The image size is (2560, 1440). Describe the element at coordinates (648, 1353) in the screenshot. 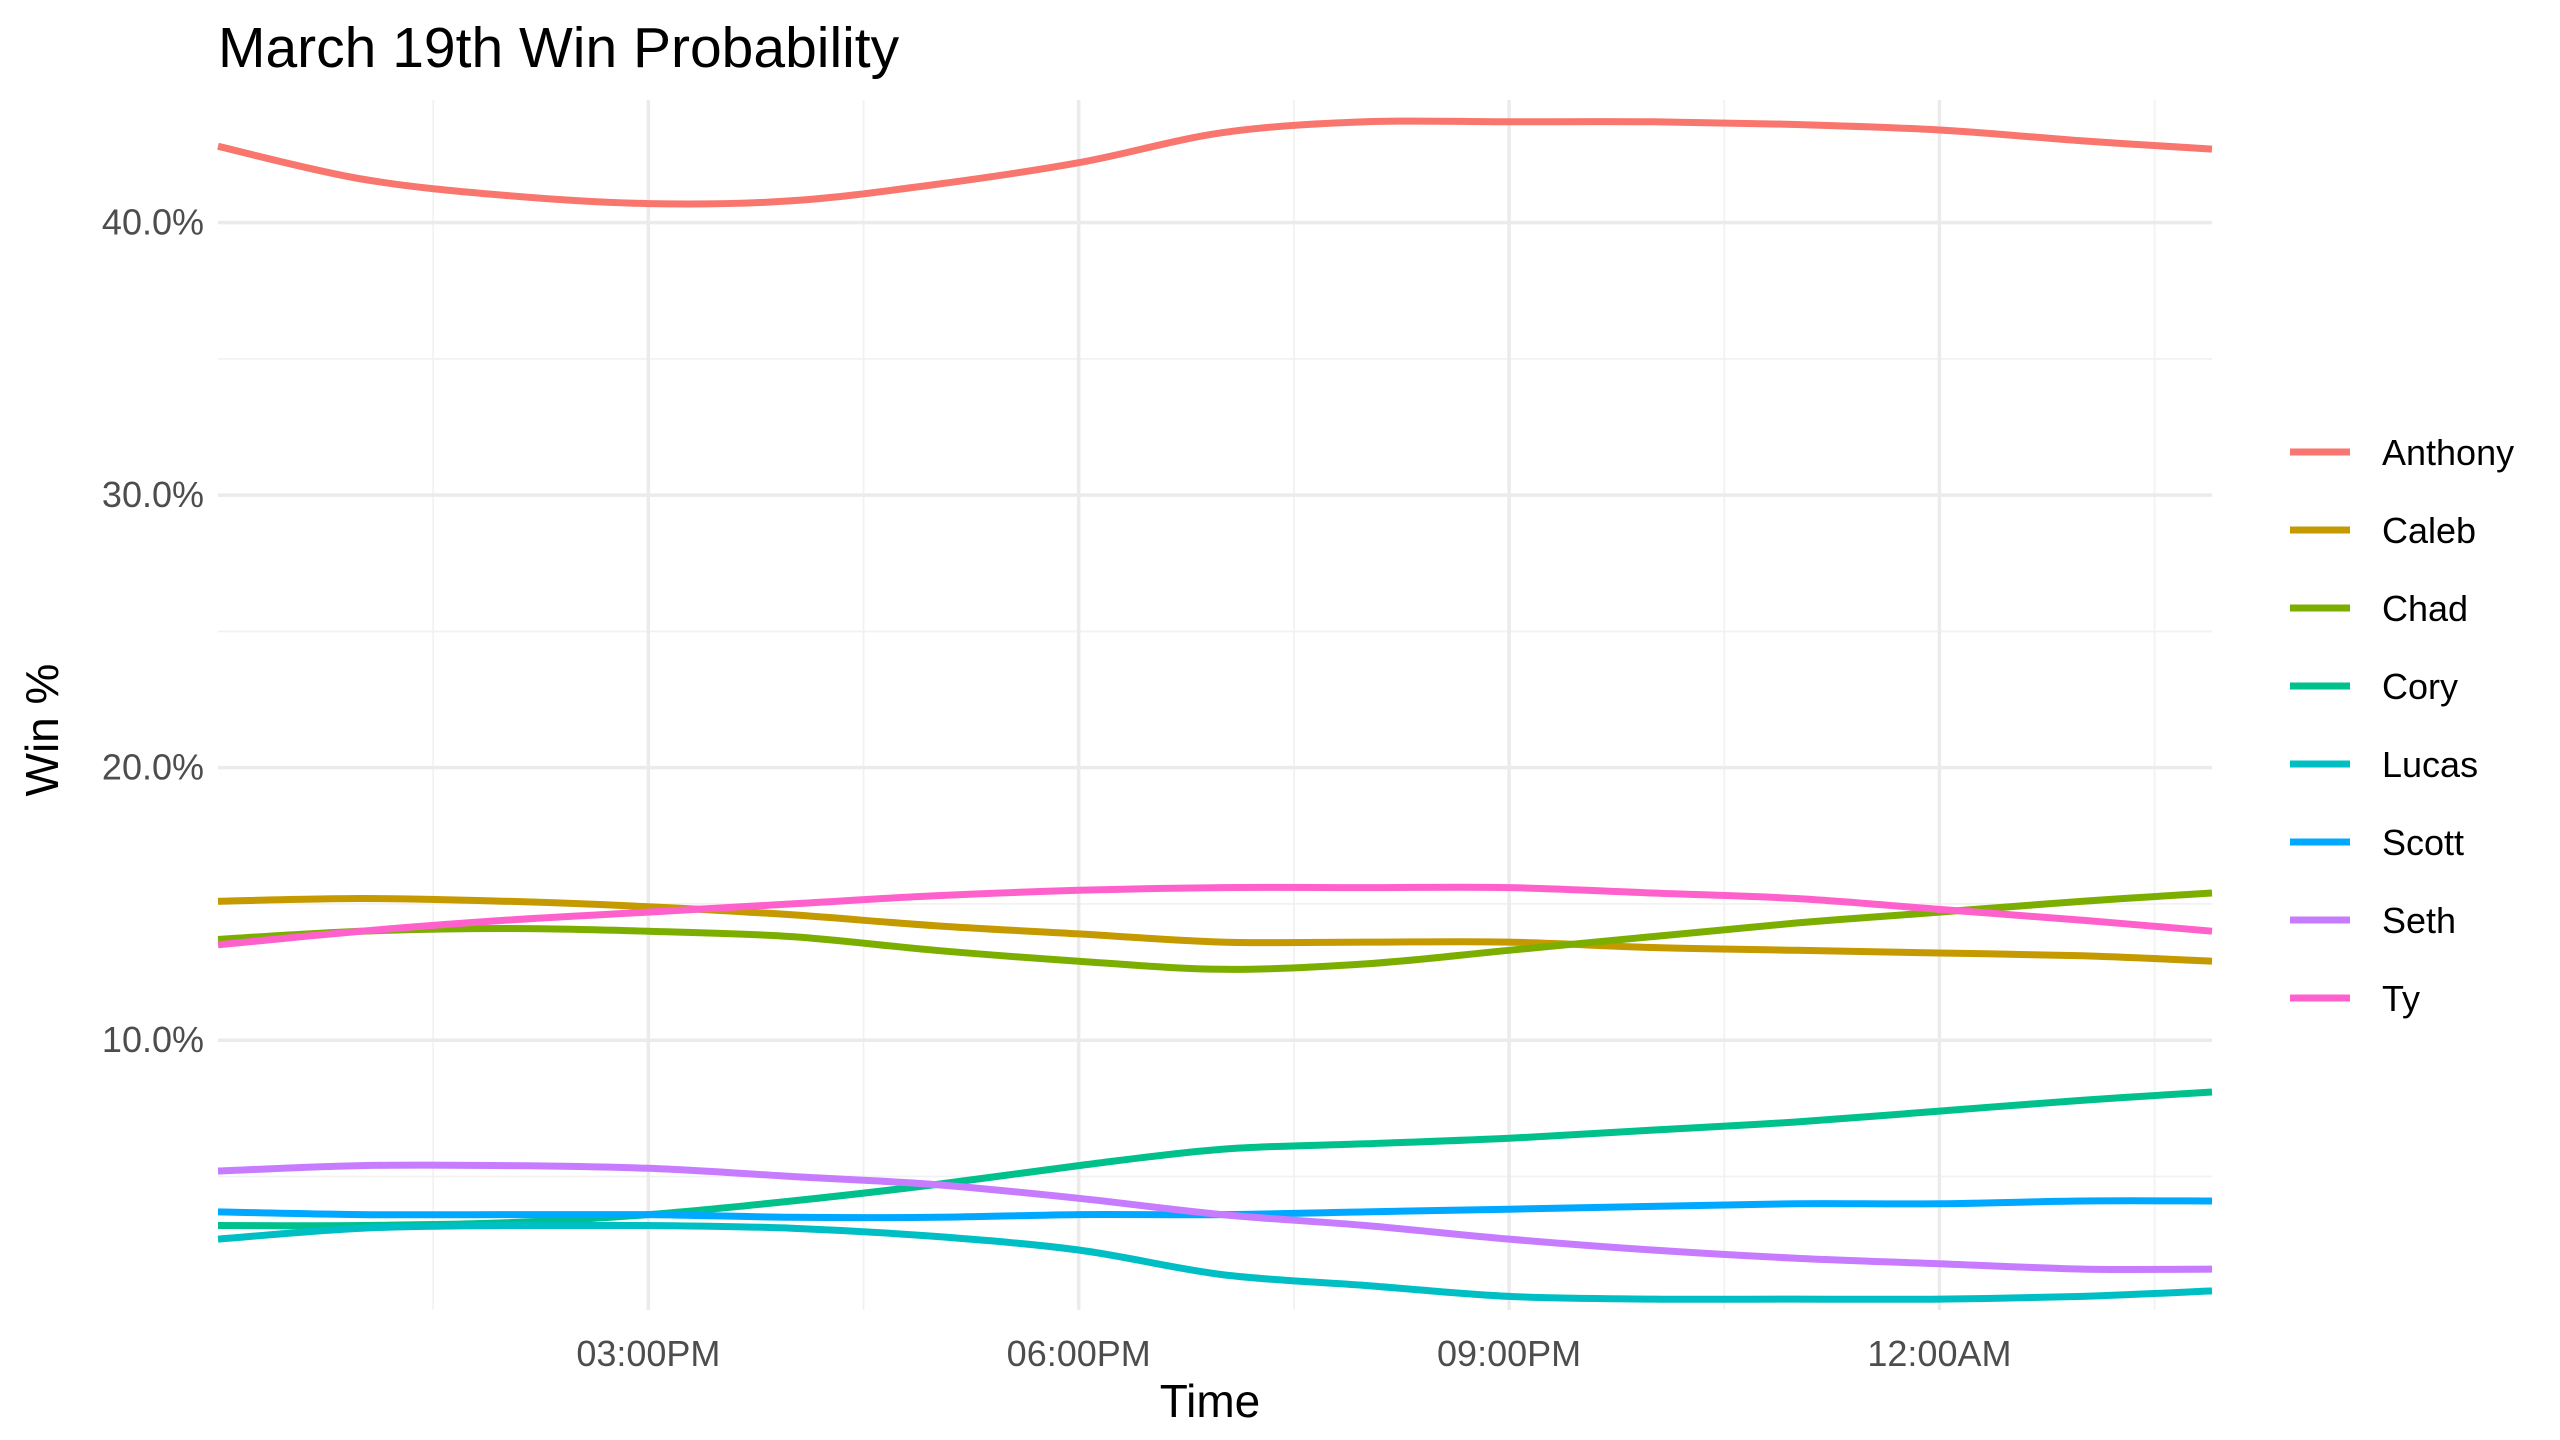

I see `x-tick-label: 03:00PM` at that location.